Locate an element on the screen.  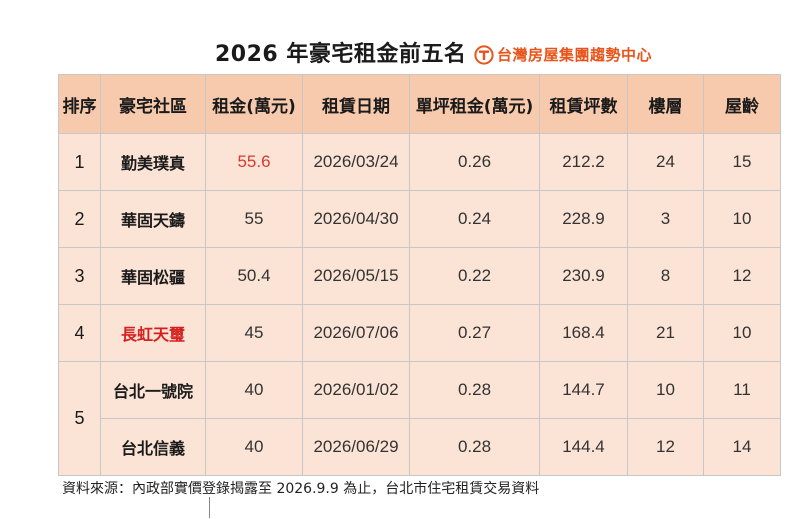
rank-cell: 3 is located at coordinates (79, 276).